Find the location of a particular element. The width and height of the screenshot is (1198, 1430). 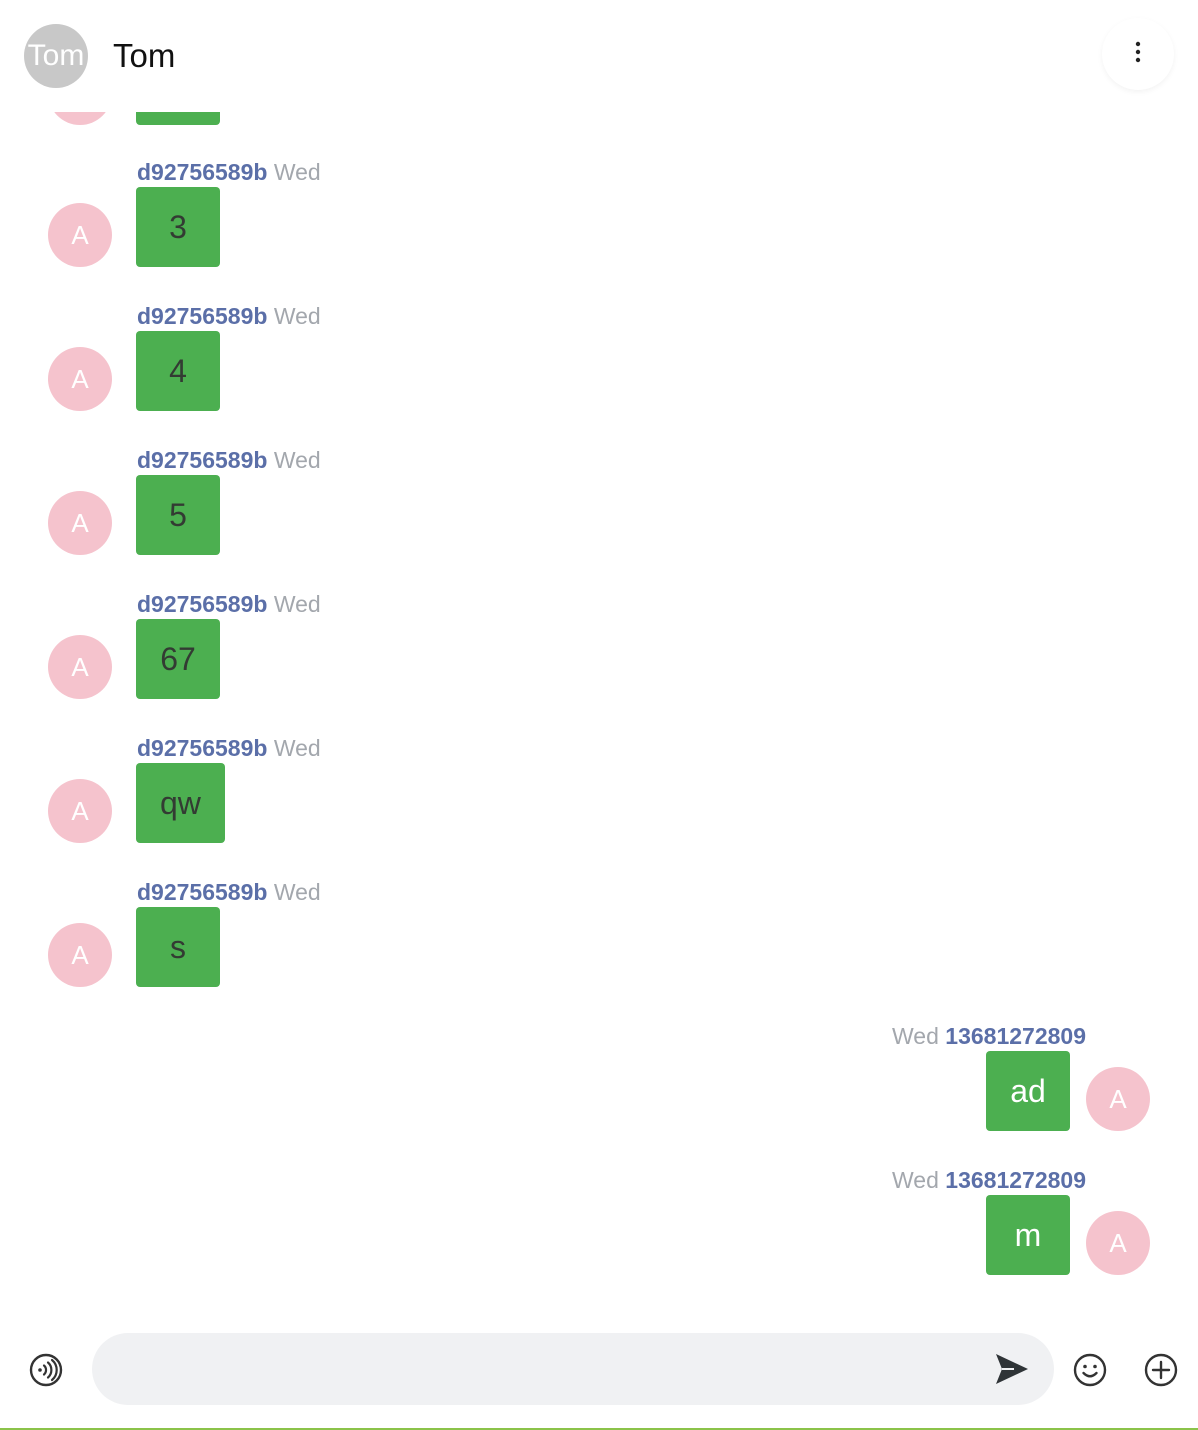

send-icon is located at coordinates (1012, 1369).